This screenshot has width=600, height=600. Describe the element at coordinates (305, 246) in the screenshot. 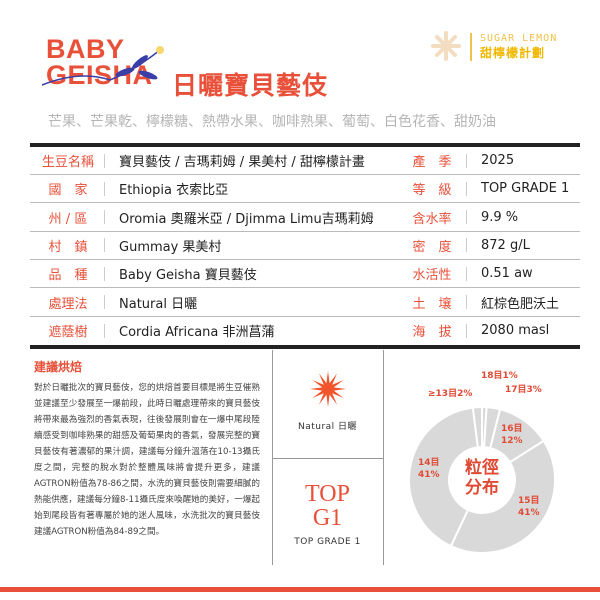

I see `spec-row: 村 鎮 Gummay 果美村 密 度 872 g/L` at that location.